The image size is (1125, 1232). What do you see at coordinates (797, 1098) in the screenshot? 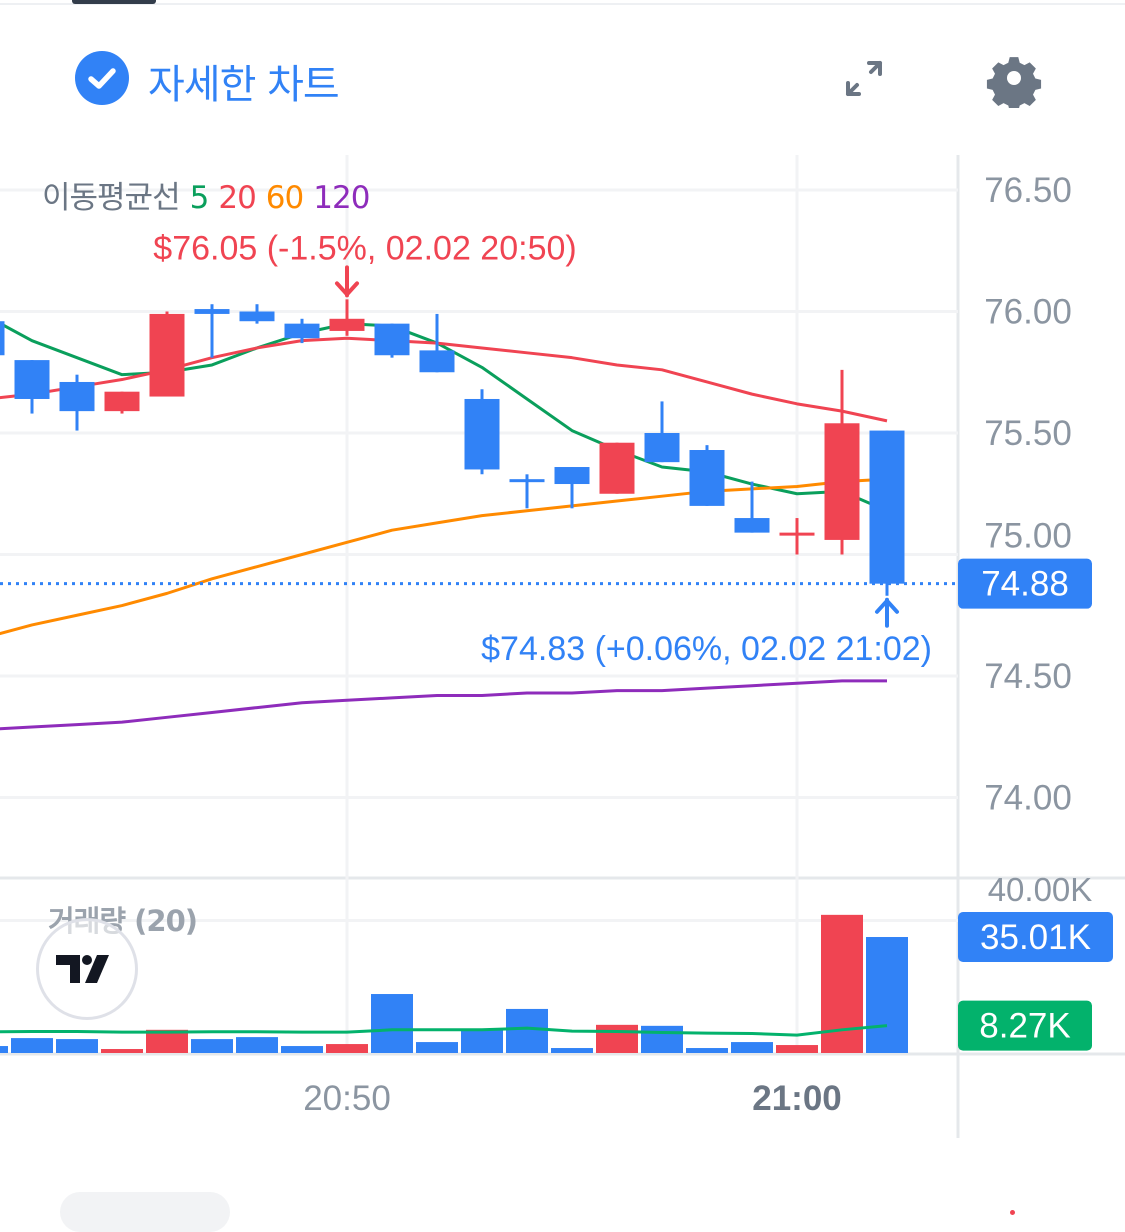
I see `time-tick-label: 21:00` at bounding box center [797, 1098].